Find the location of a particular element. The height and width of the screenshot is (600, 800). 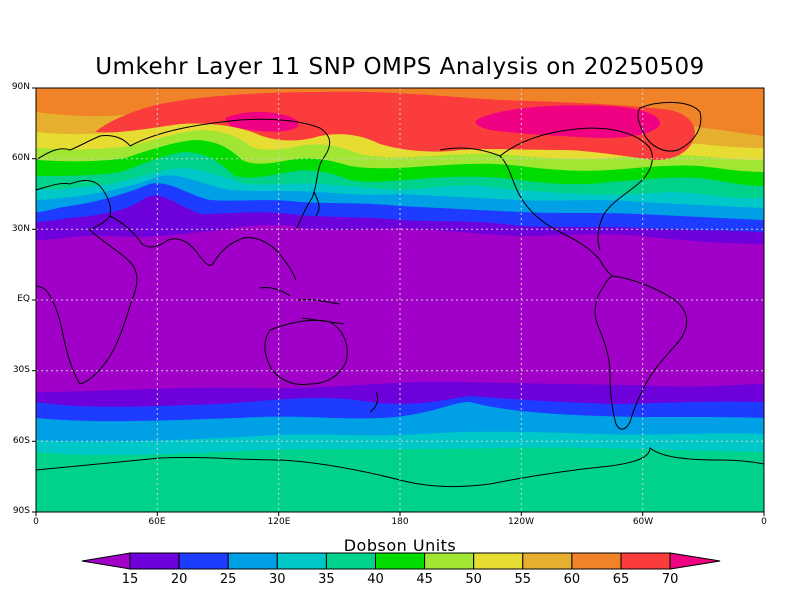

colorbar-tick-label: 40 is located at coordinates (375, 579).